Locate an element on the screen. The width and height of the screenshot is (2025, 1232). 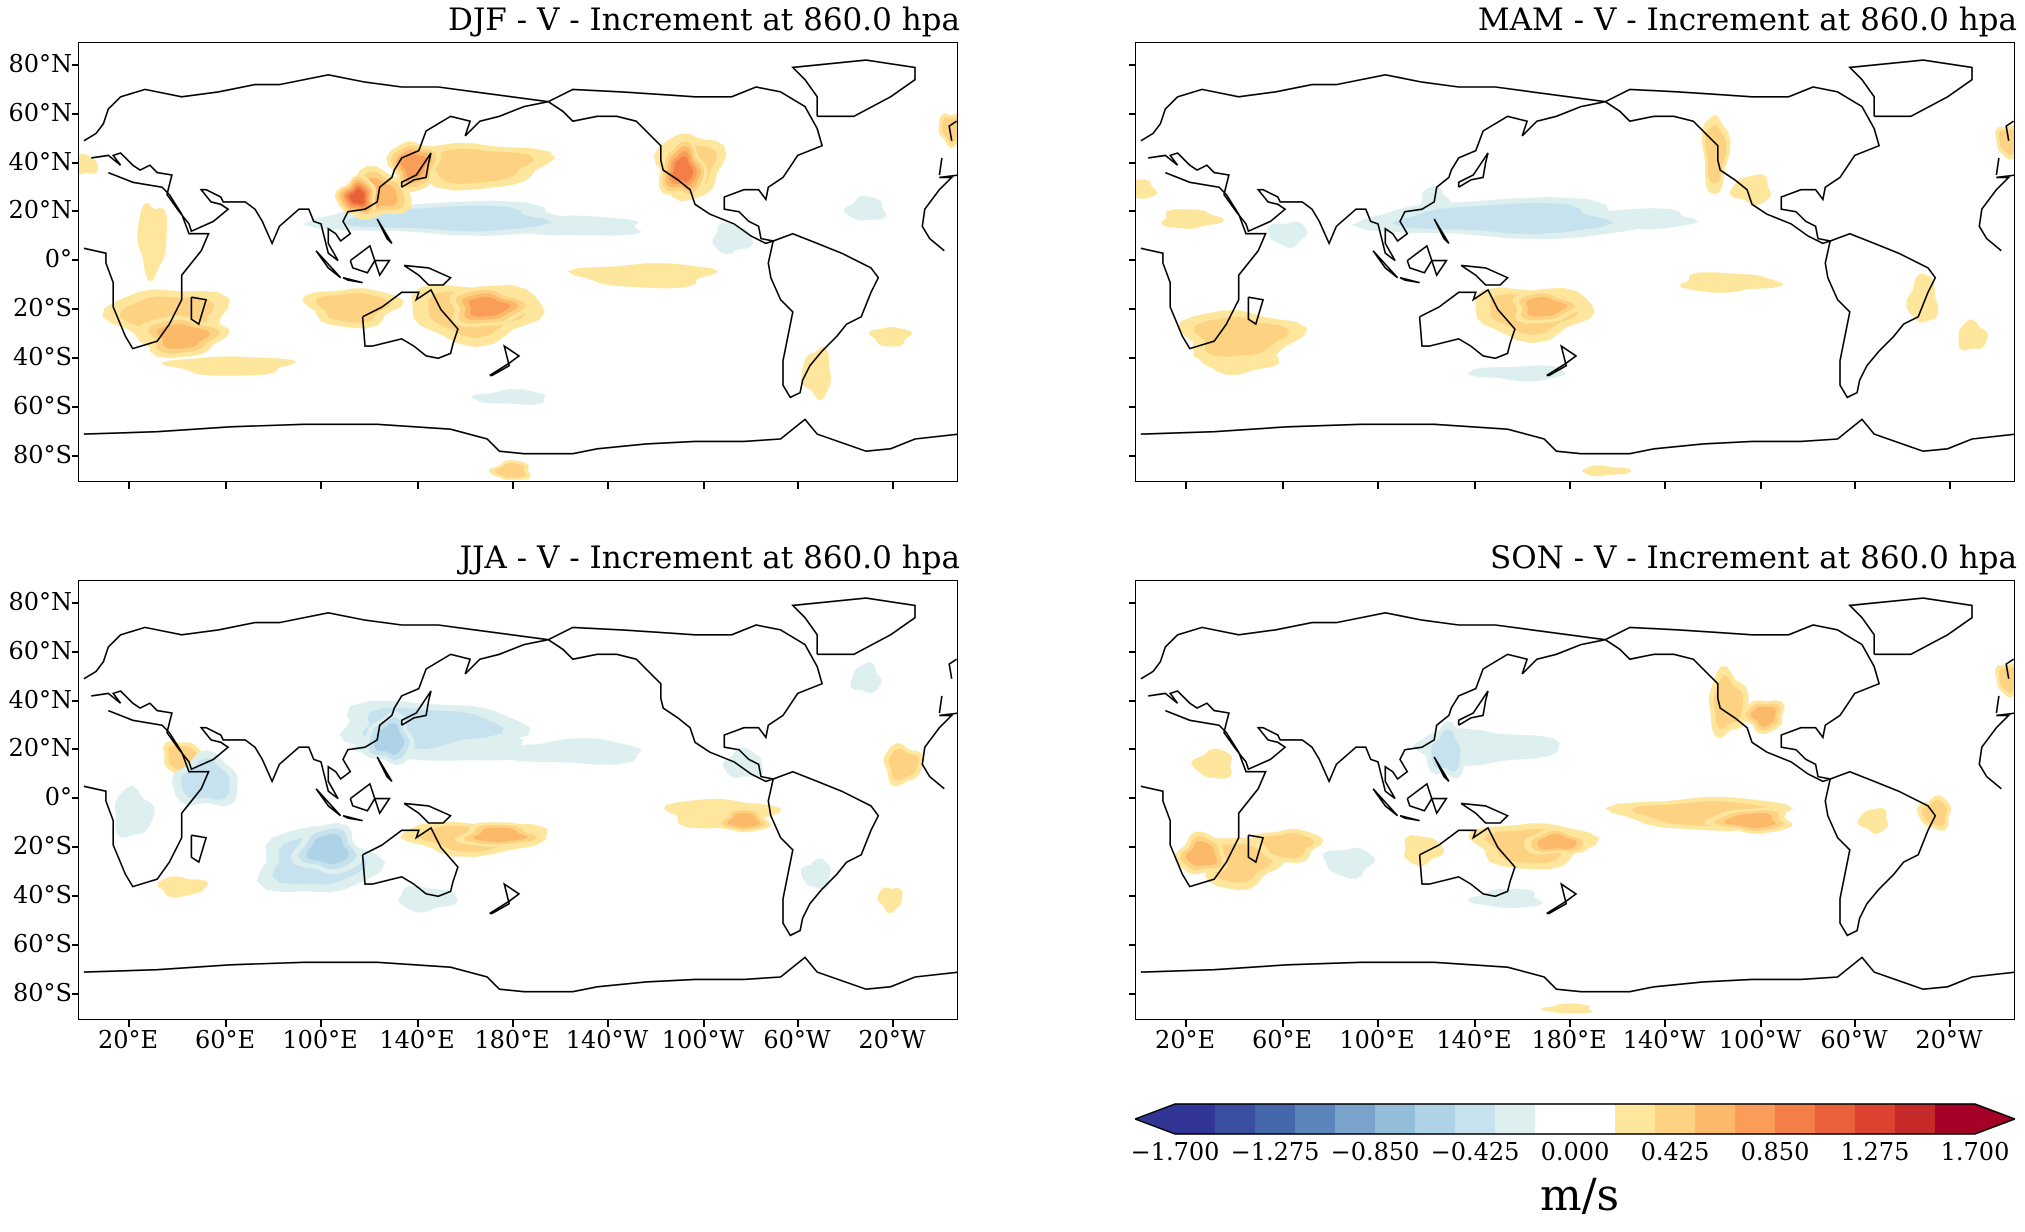
lat-label: 20°N is located at coordinates (40, 210).